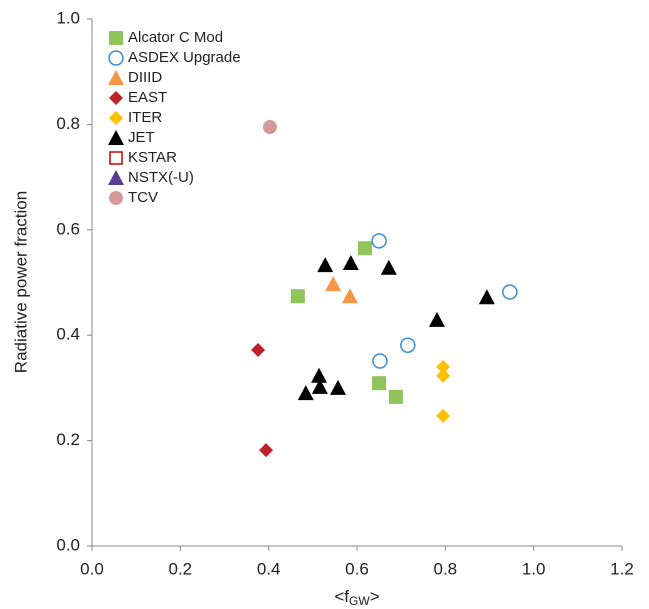 The height and width of the screenshot is (609, 649). I want to click on legend-label: JET, so click(141, 137).